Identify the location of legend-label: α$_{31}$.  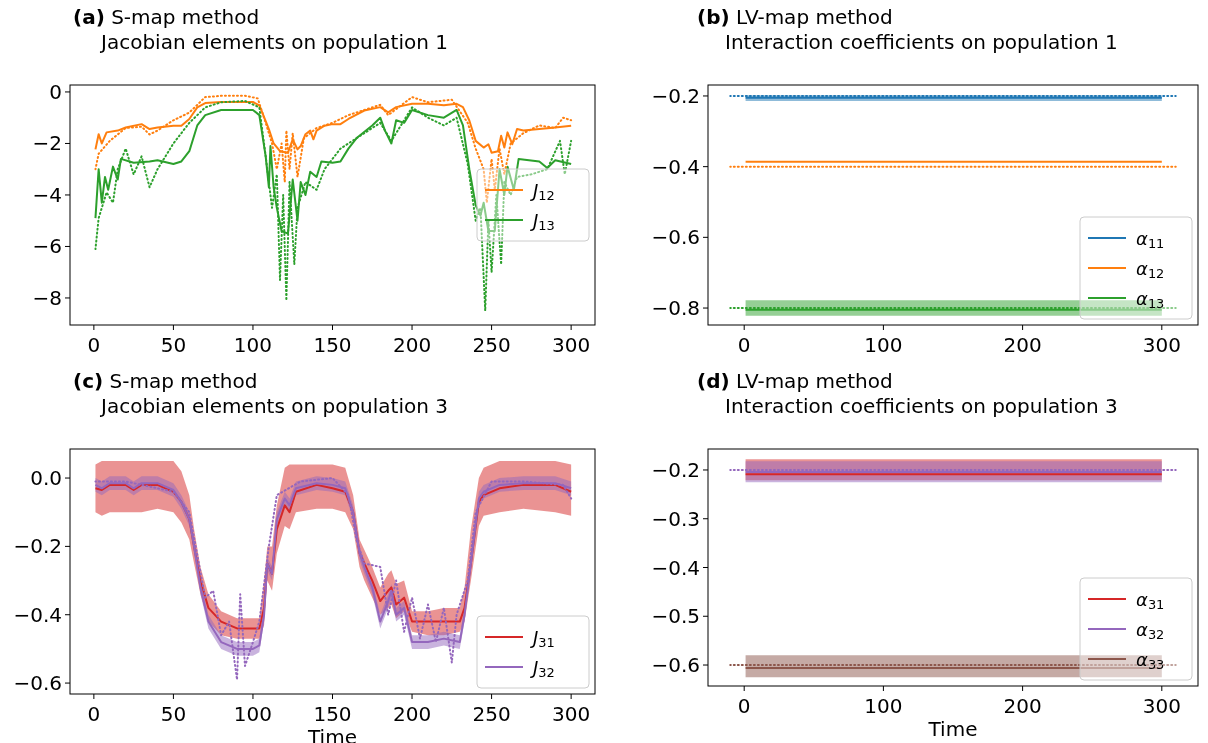
(1150, 601).